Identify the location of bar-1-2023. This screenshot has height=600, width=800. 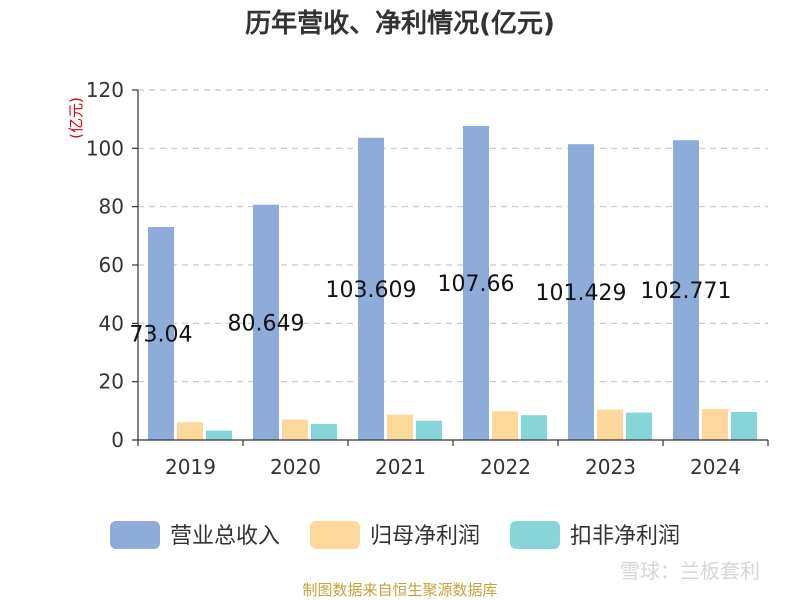
(581, 292).